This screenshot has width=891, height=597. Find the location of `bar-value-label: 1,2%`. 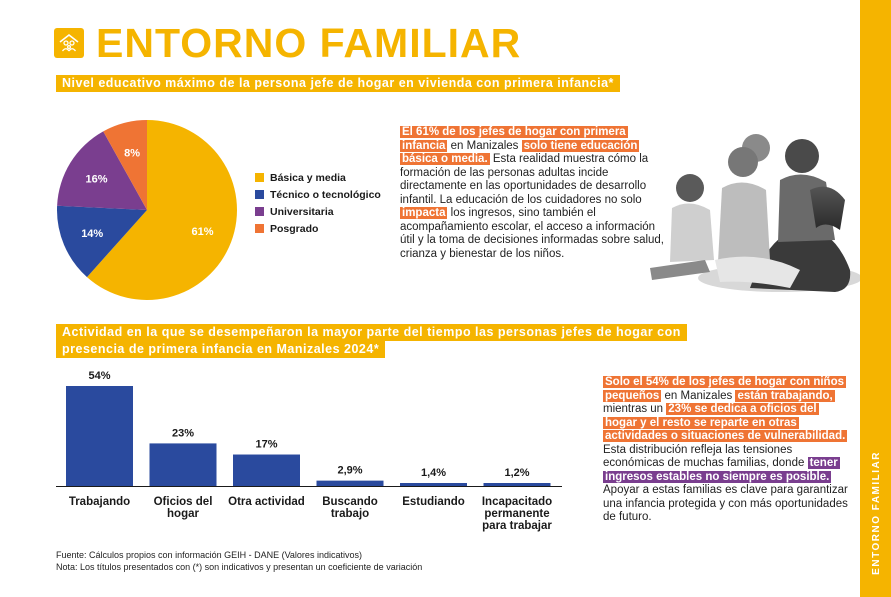

bar-value-label: 1,2% is located at coordinates (516, 473).